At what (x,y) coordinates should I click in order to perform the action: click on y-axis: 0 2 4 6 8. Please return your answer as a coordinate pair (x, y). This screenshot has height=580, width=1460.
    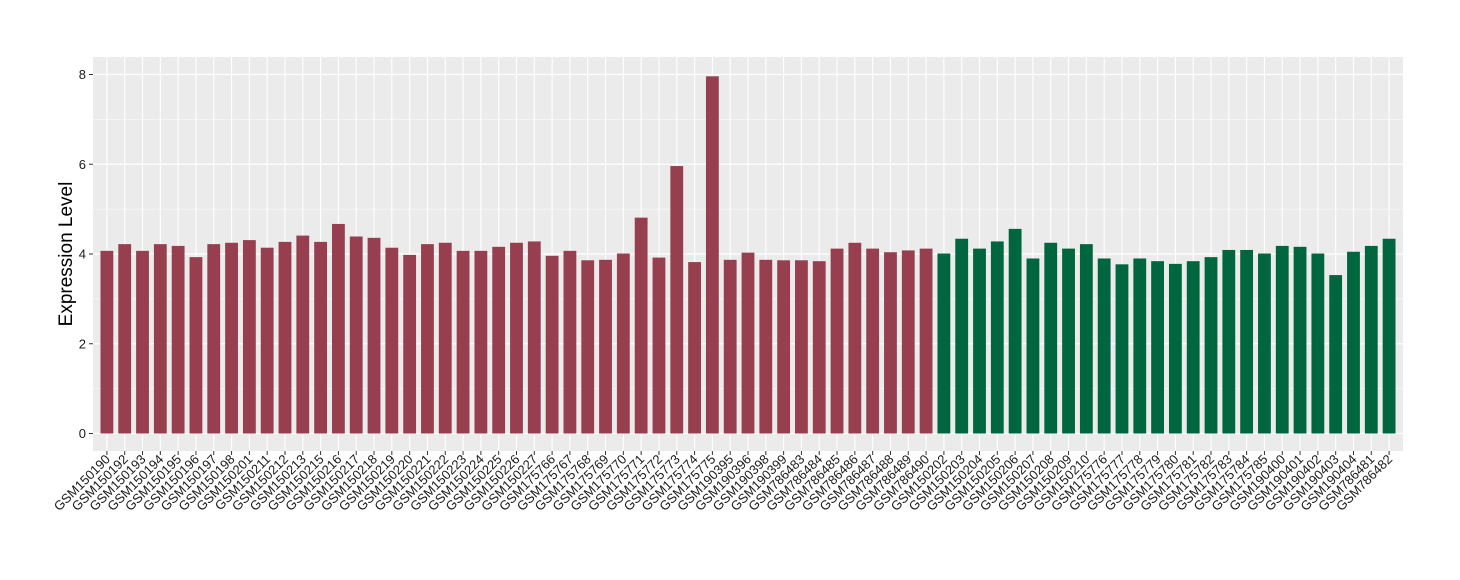
    Looking at the image, I should click on (86, 254).